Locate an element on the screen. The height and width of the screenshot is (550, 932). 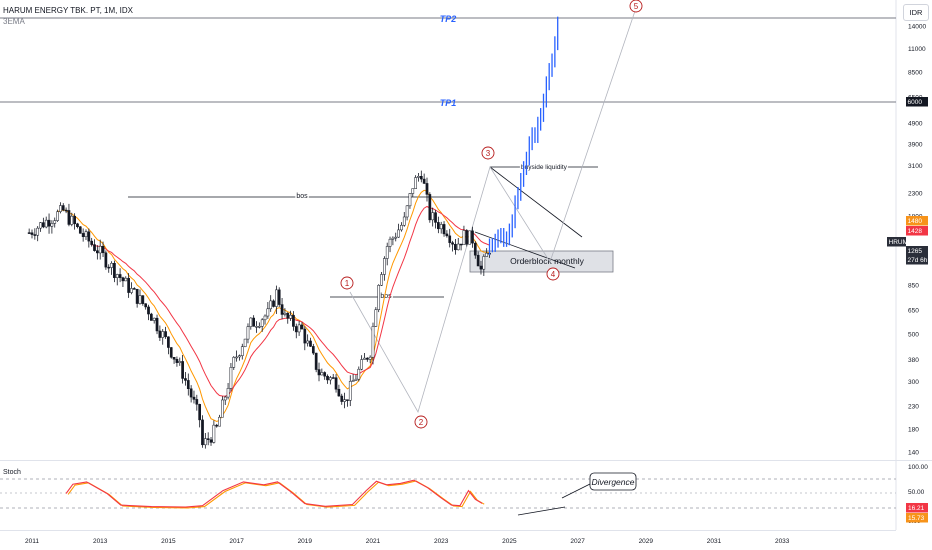
stoch-badge is located at coordinates (917, 518).